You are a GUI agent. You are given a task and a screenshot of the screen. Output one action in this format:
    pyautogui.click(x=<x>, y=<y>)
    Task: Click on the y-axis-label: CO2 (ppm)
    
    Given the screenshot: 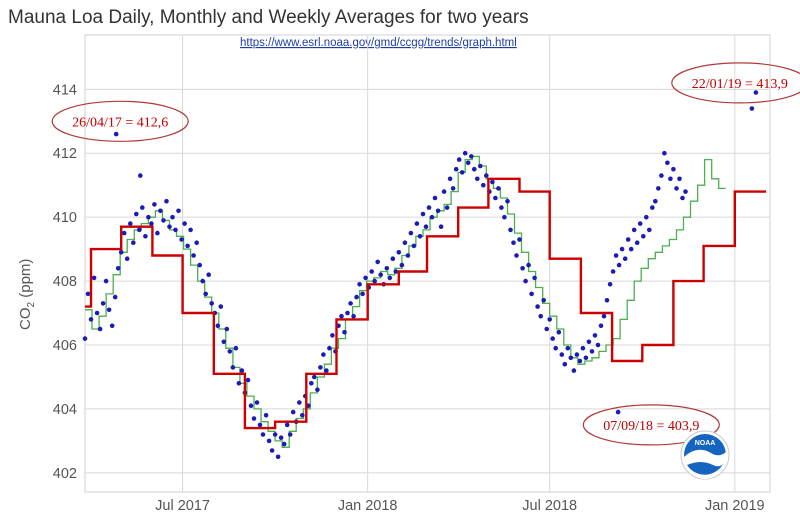 What is the action you would take?
    pyautogui.click(x=27, y=294)
    